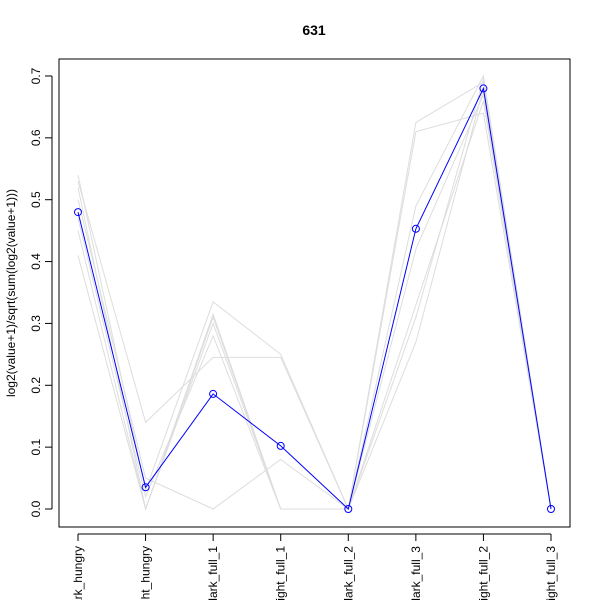 The image size is (600, 600). I want to click on y-tick-label: 0.2, so click(36, 385).